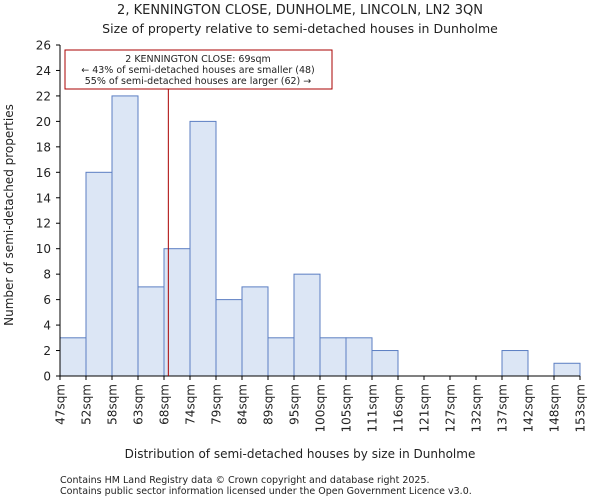 This screenshot has width=600, height=500. Describe the element at coordinates (99, 274) in the screenshot. I see `bar-52sqm` at that location.